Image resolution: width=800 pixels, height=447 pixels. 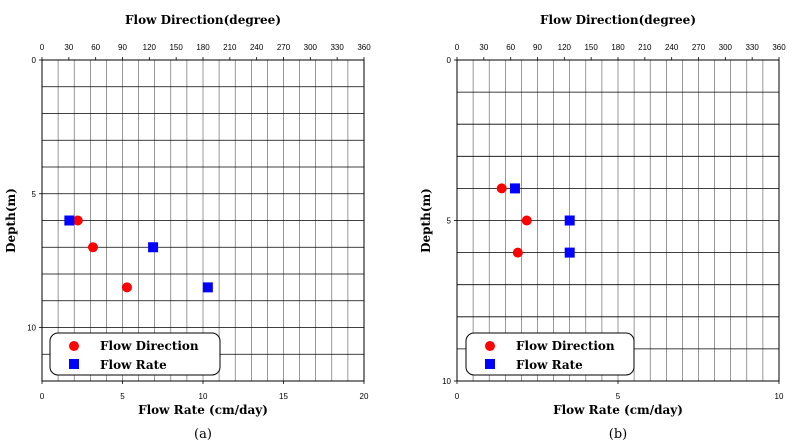 I want to click on bottom-axis-tick-label: 15, so click(x=283, y=396).